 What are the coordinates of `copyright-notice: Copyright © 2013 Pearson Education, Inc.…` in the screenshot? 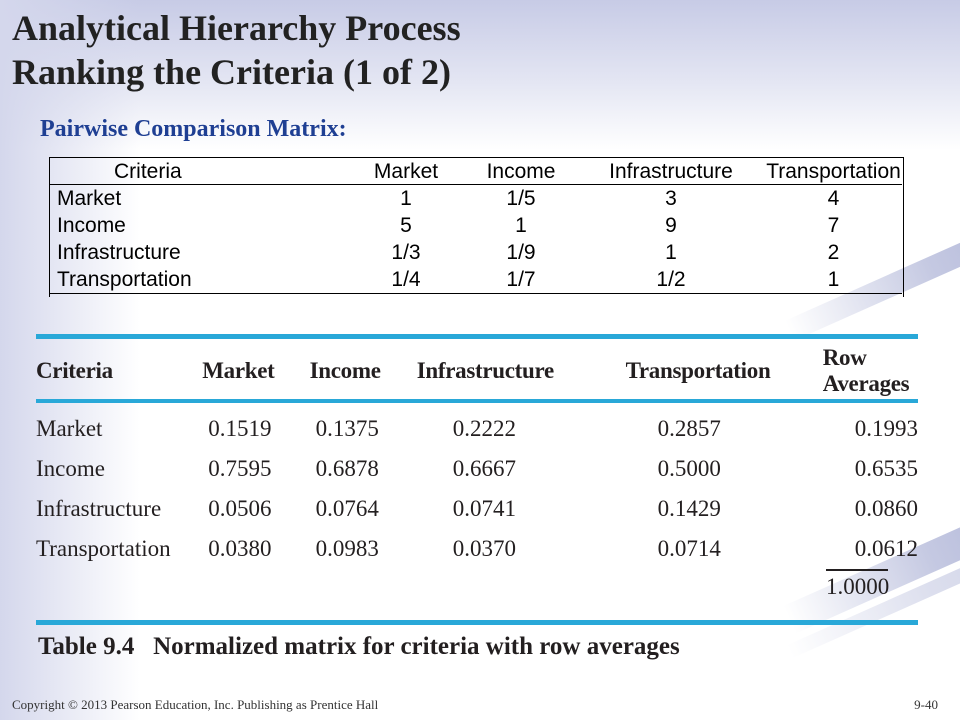 It's located at (195, 704).